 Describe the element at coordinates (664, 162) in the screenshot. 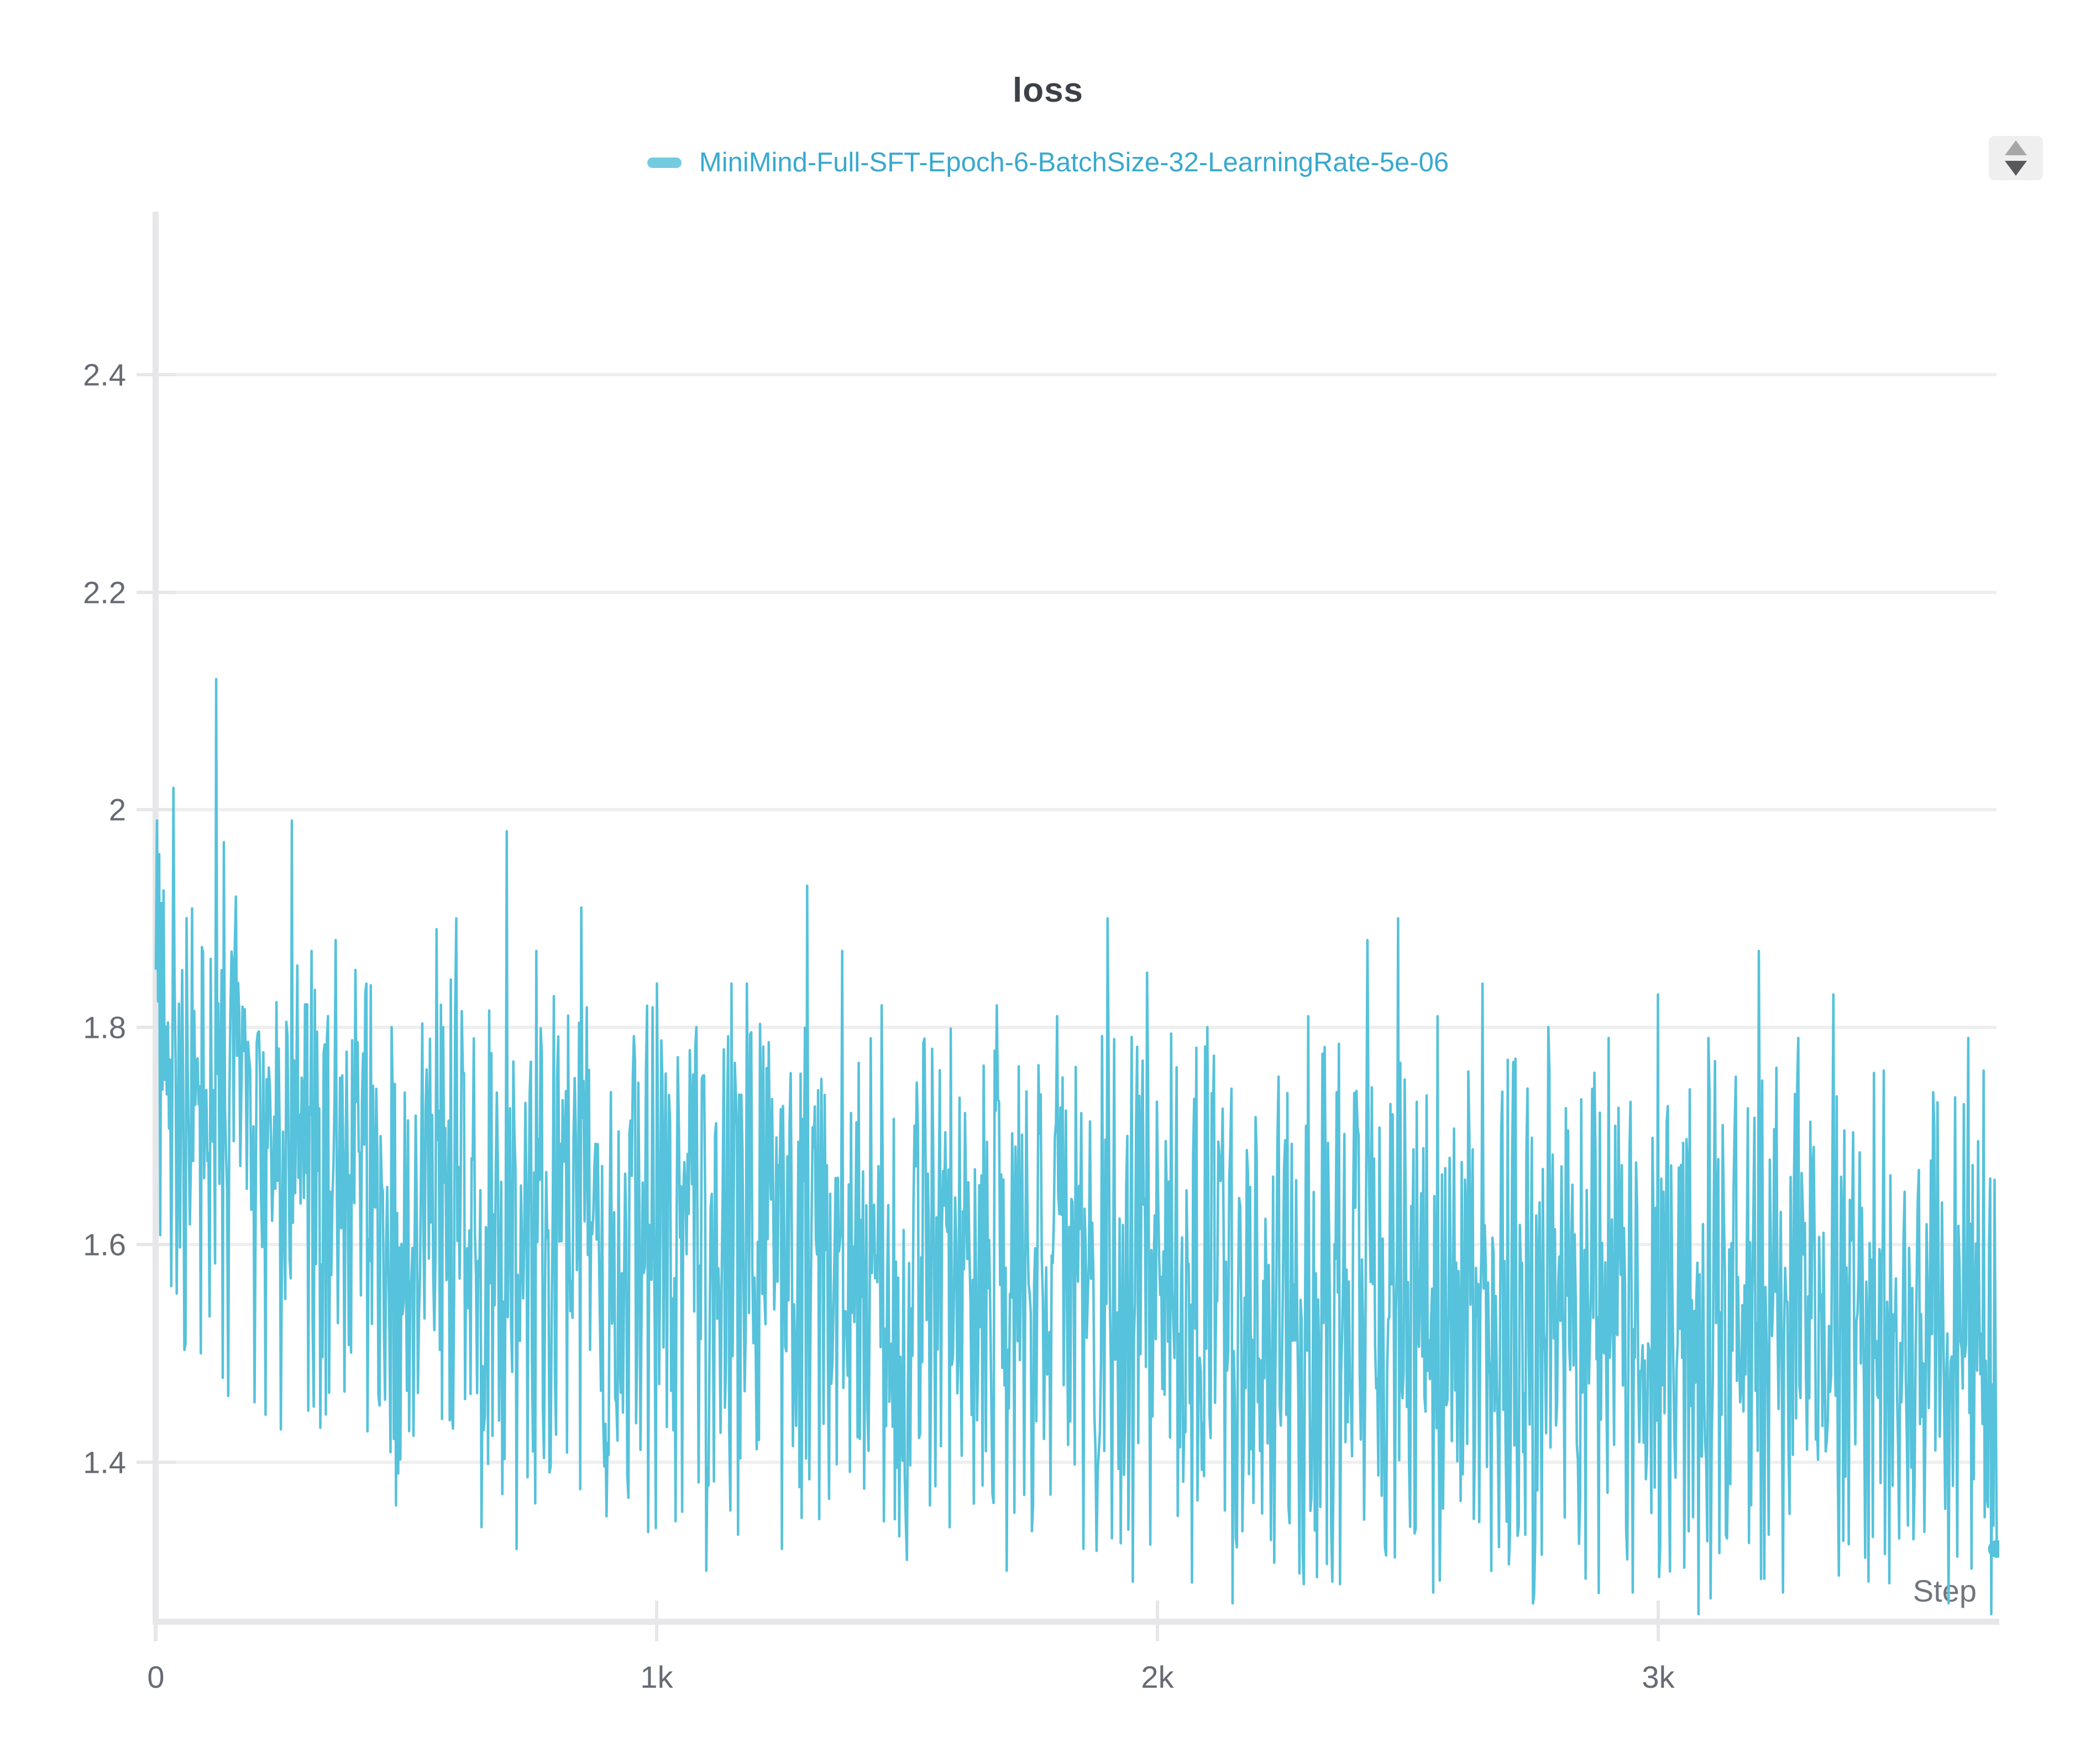

I see `legend-dash-icon` at that location.